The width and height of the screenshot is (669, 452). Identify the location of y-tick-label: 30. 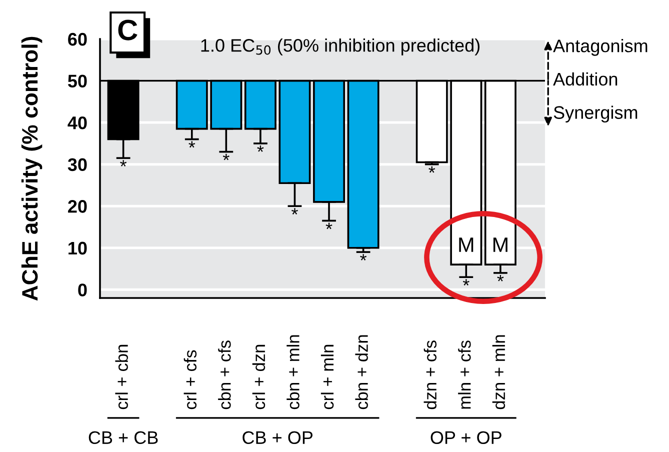
(77, 165).